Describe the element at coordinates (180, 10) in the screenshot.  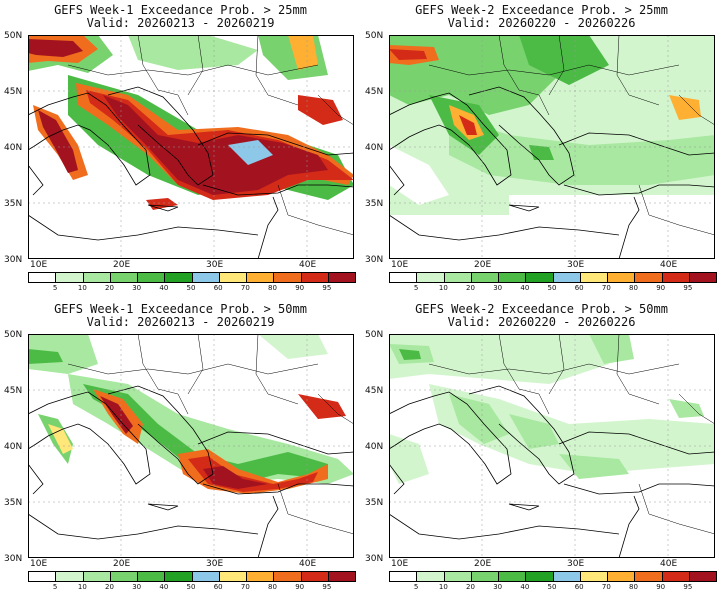
I see `panel-title: GEFS Week-1 Exceedance Prob. > 25mm` at that location.